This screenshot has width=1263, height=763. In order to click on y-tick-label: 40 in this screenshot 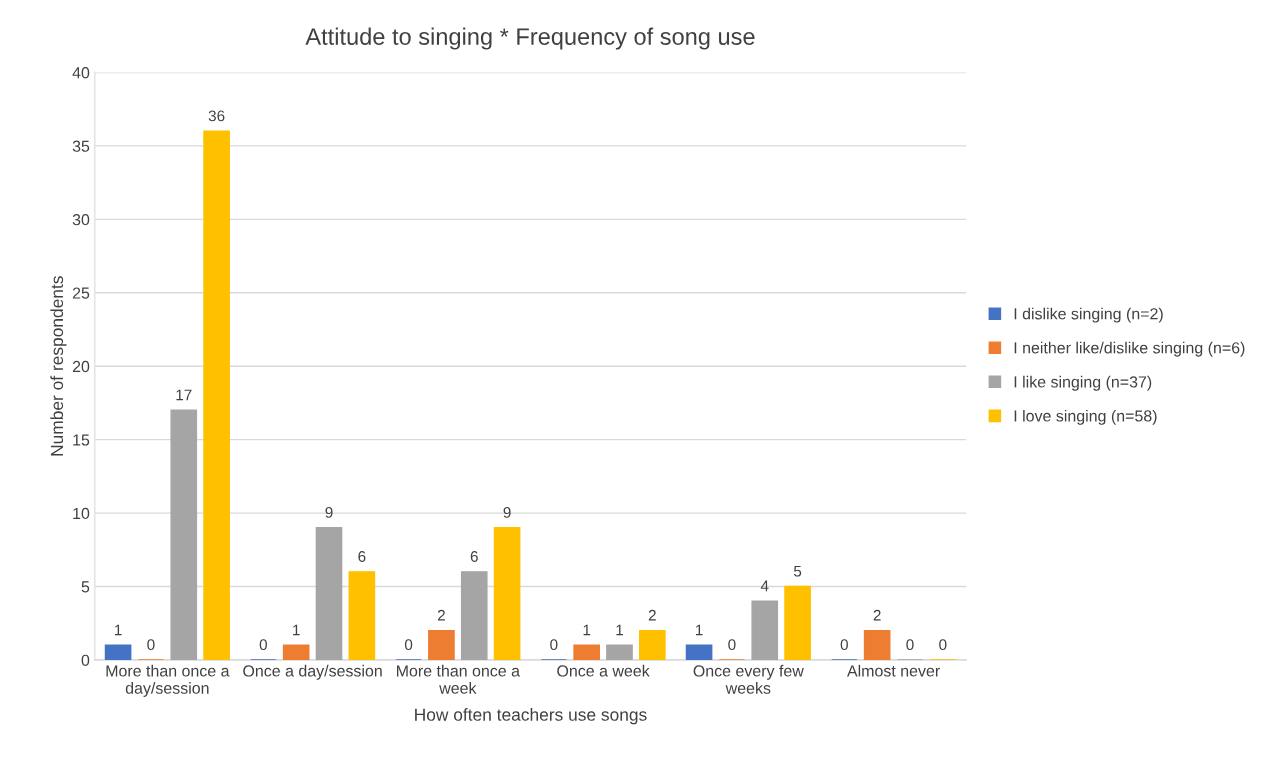, I will do `click(81, 73)`.